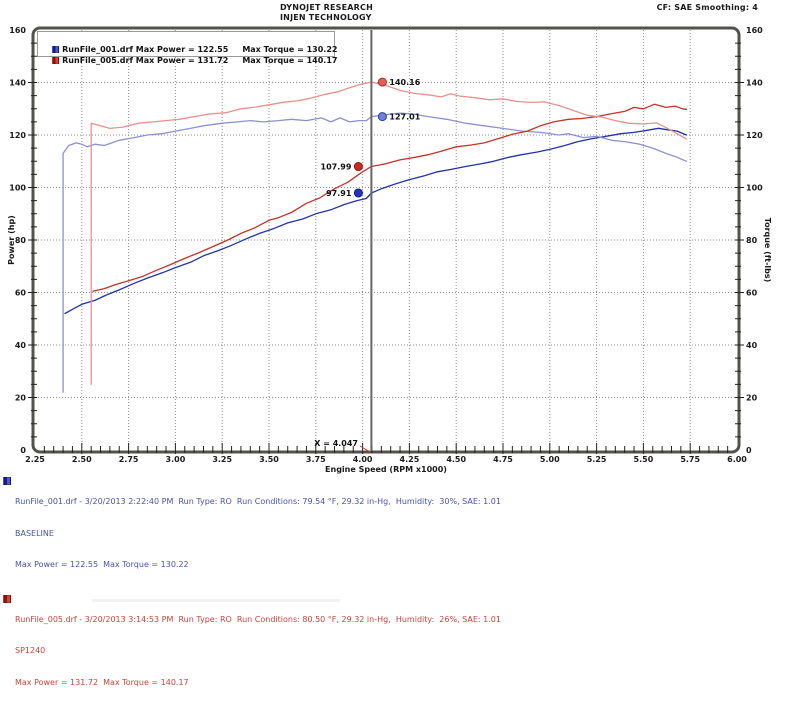 The height and width of the screenshot is (711, 800). What do you see at coordinates (21, 293) in the screenshot?
I see `y-tick-label-left: 60` at bounding box center [21, 293].